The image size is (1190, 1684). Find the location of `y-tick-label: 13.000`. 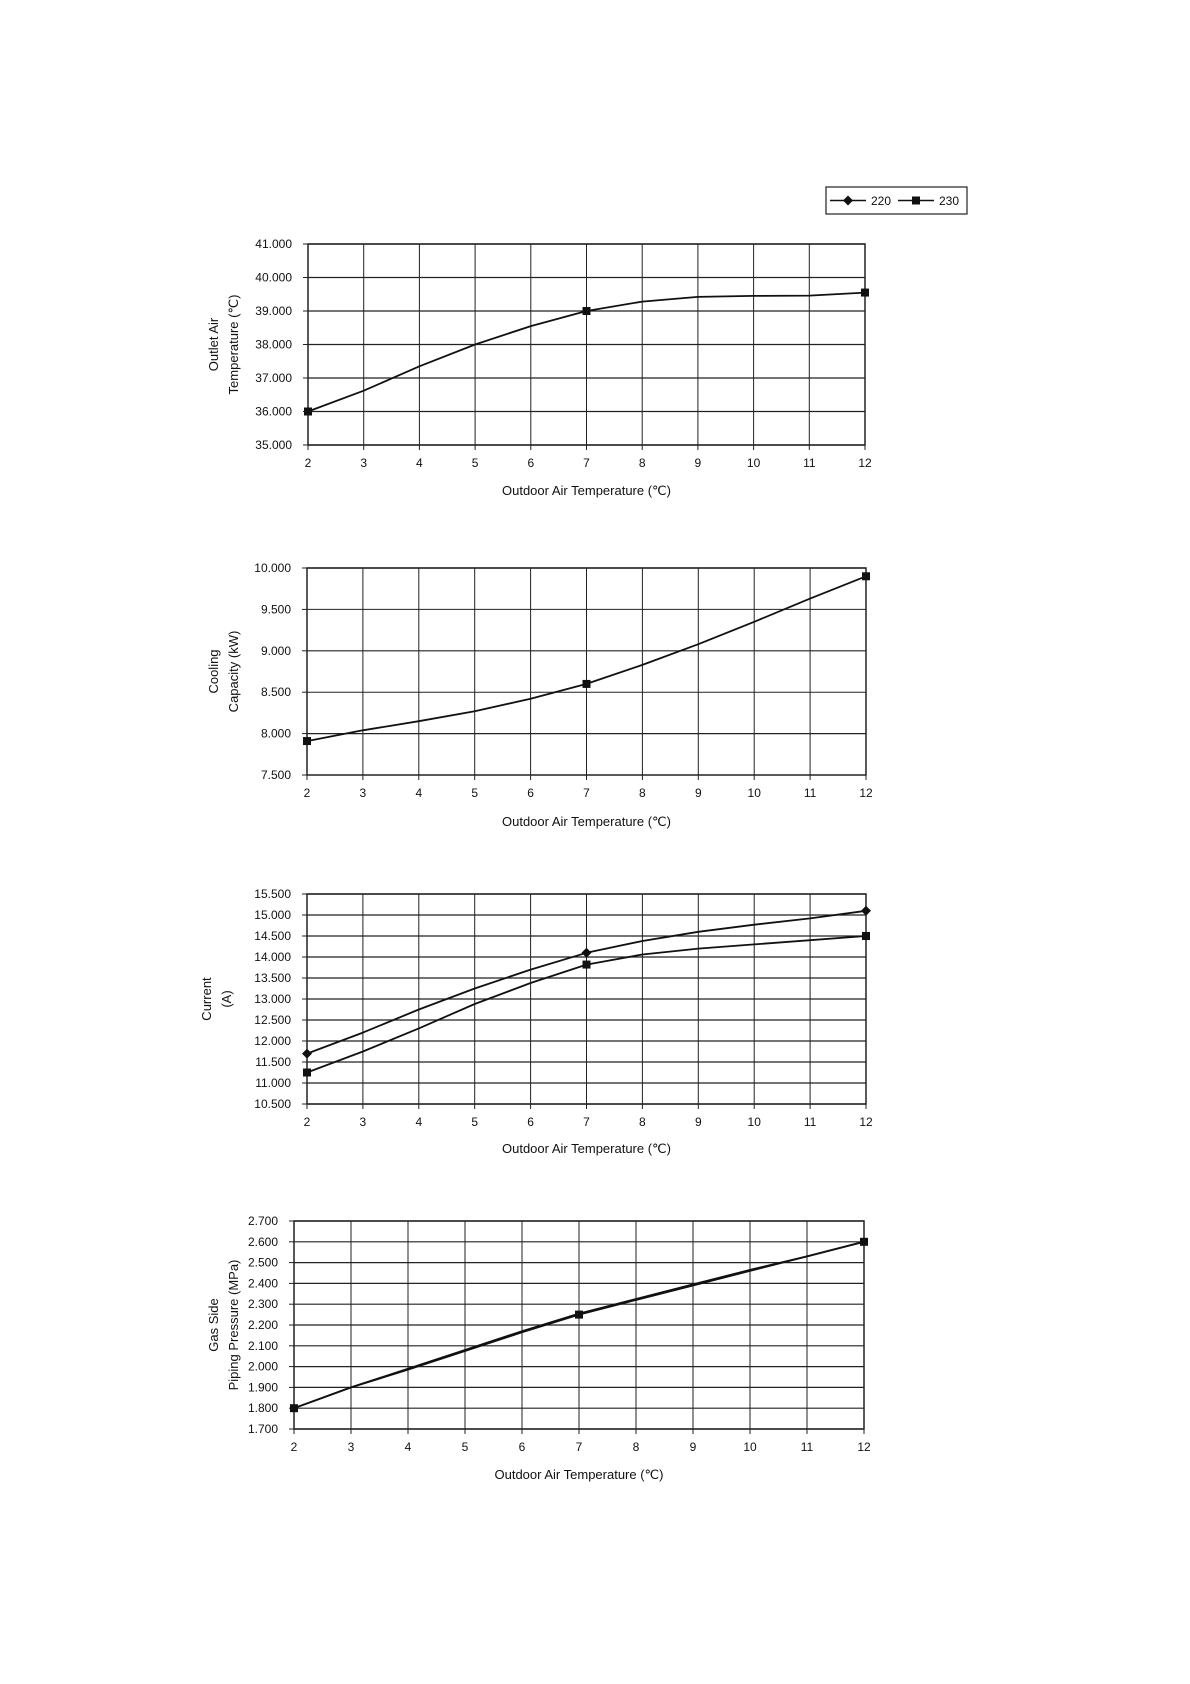

y-tick-label: 13.000 is located at coordinates (272, 999).